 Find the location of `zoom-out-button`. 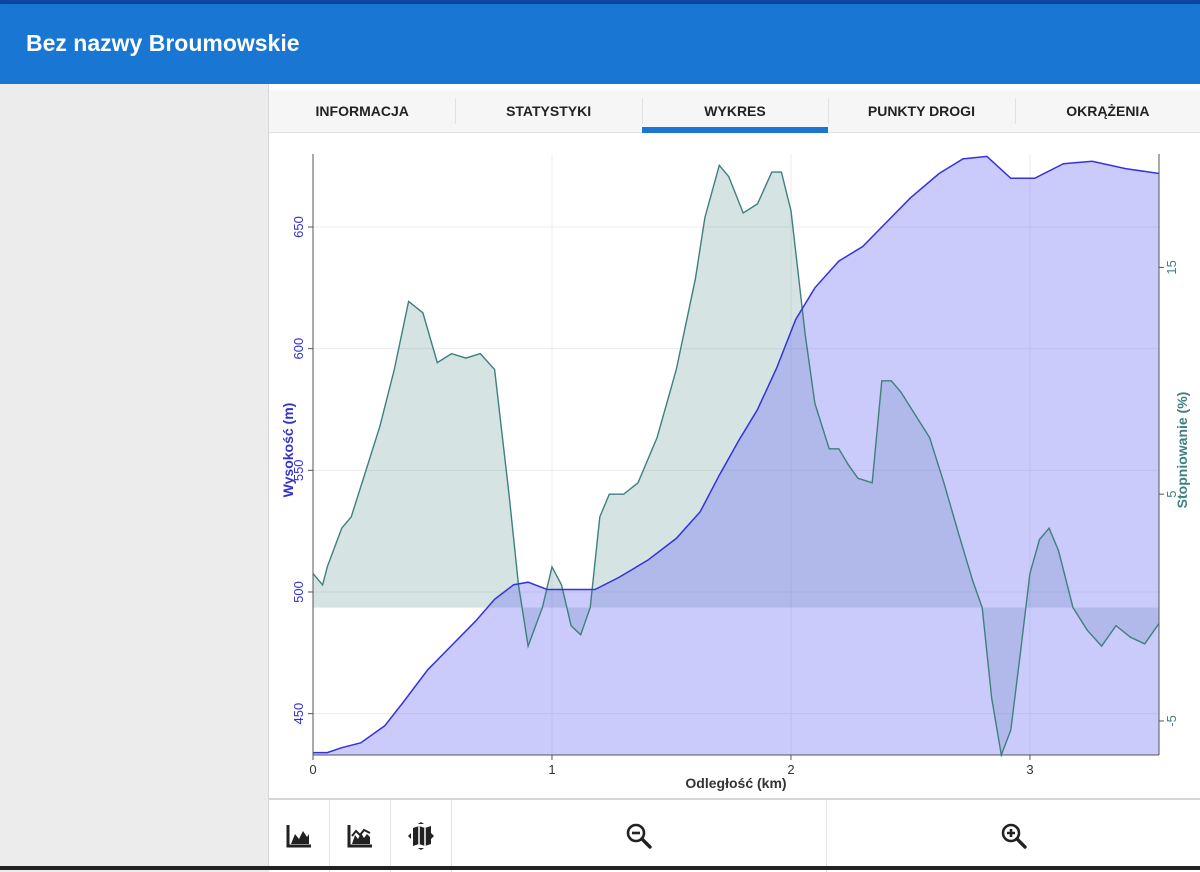

zoom-out-button is located at coordinates (639, 836).